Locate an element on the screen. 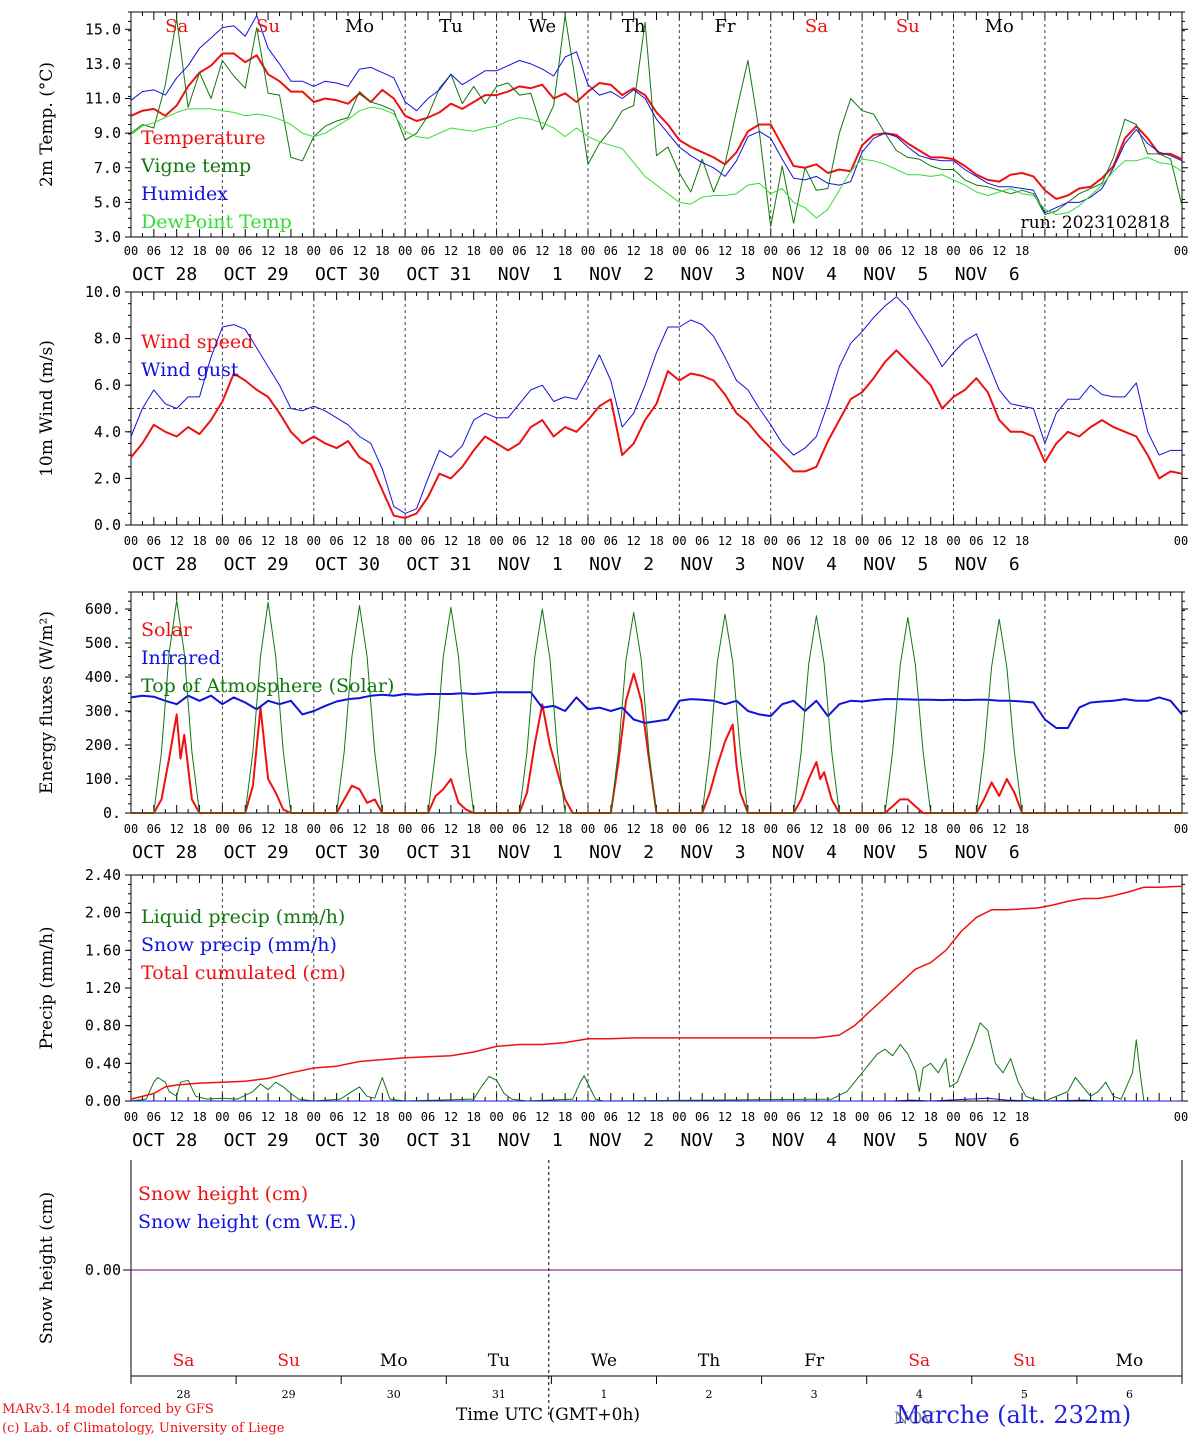 This screenshot has height=1444, width=1194. y-tick-label: 0.0 is located at coordinates (107, 525).